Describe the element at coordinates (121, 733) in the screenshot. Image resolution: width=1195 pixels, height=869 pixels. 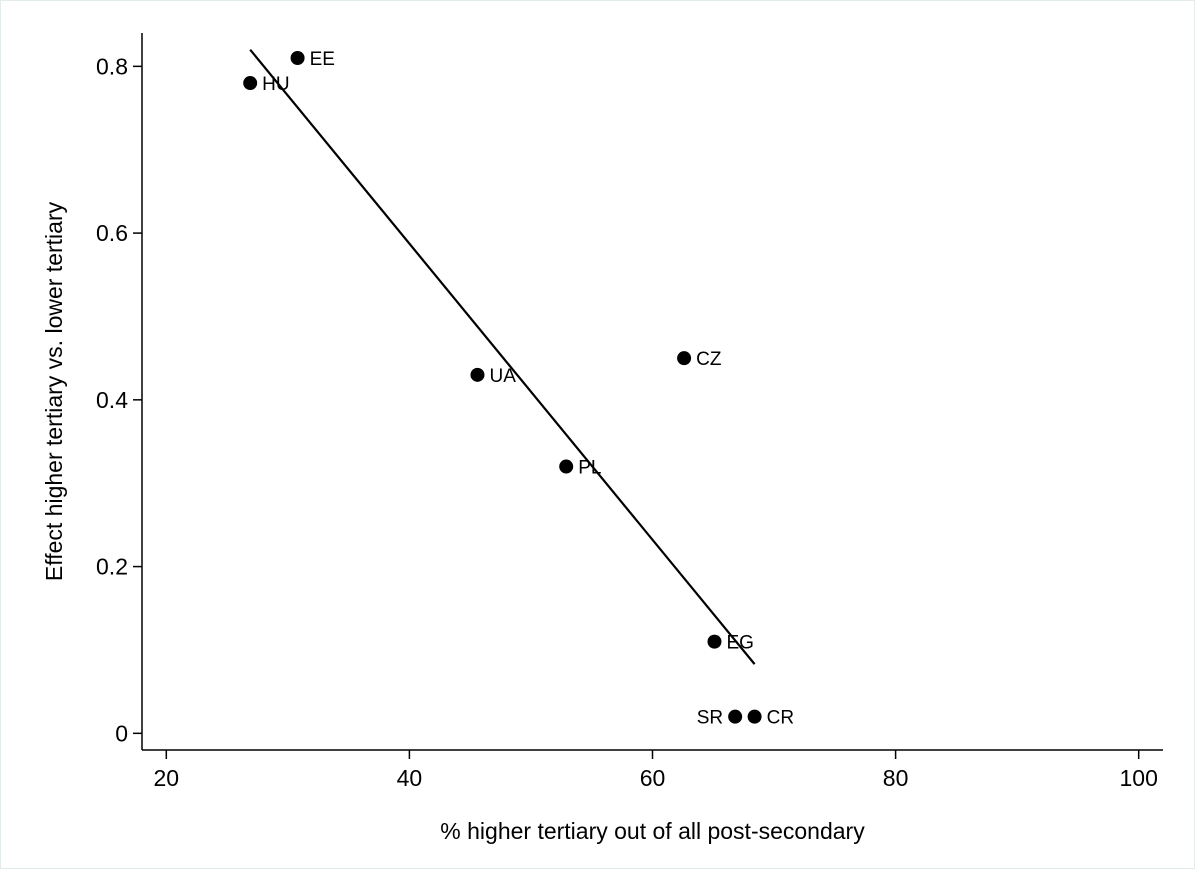
I see `y-tick-label: 0` at that location.